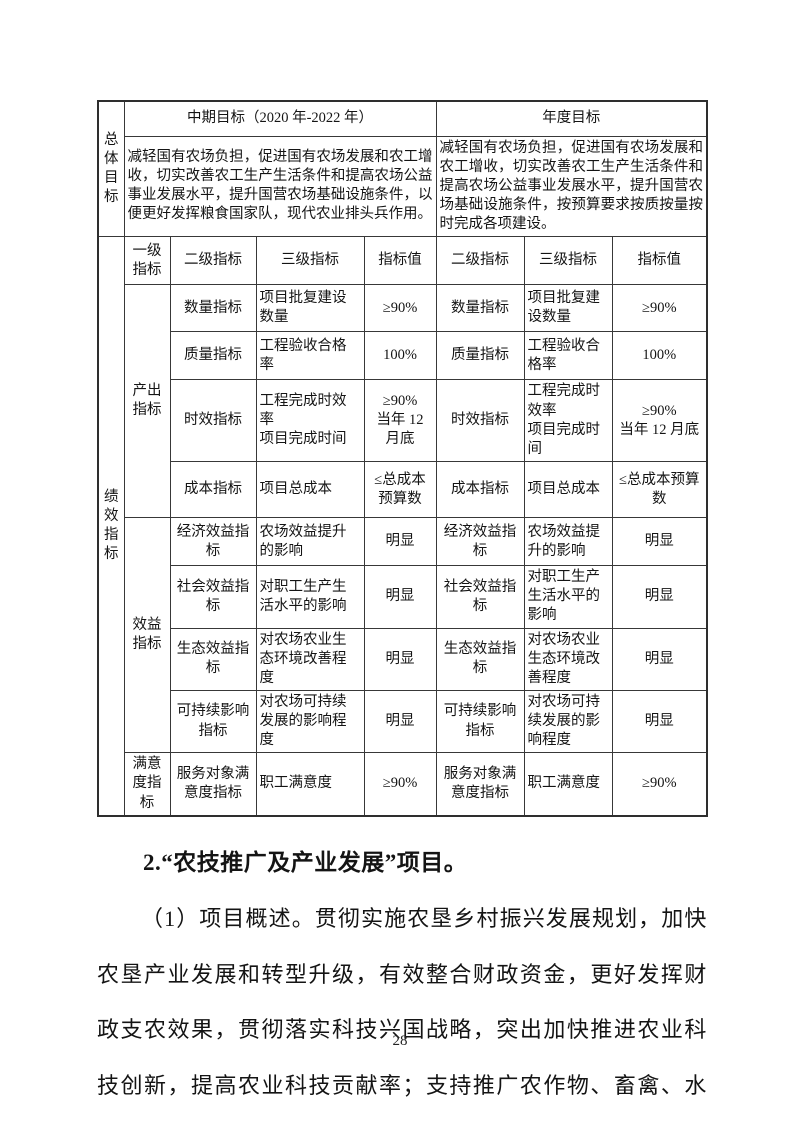 This screenshot has height=1129, width=800. What do you see at coordinates (213, 659) in the screenshot?
I see `cell-midterm-level2: 生态效益指标` at bounding box center [213, 659].